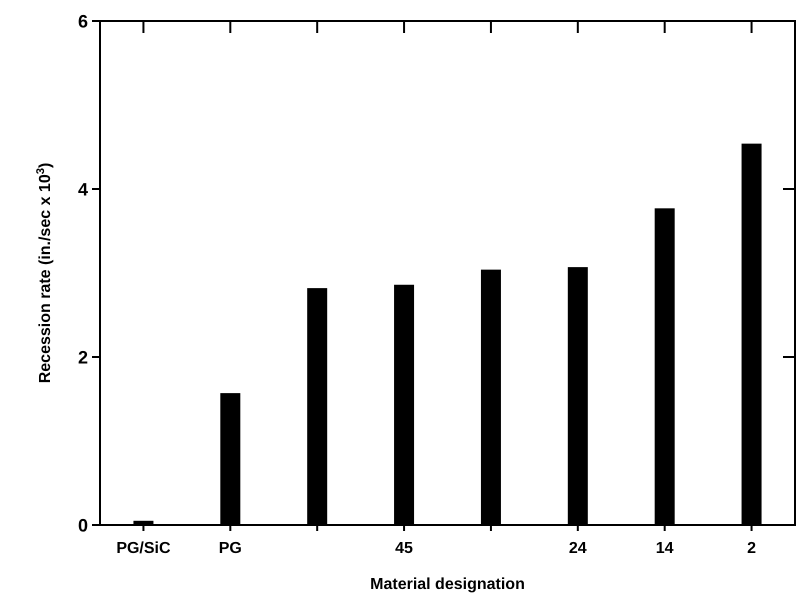 The height and width of the screenshot is (605, 801). Describe the element at coordinates (230, 548) in the screenshot. I see `x-tick-label: PG` at that location.